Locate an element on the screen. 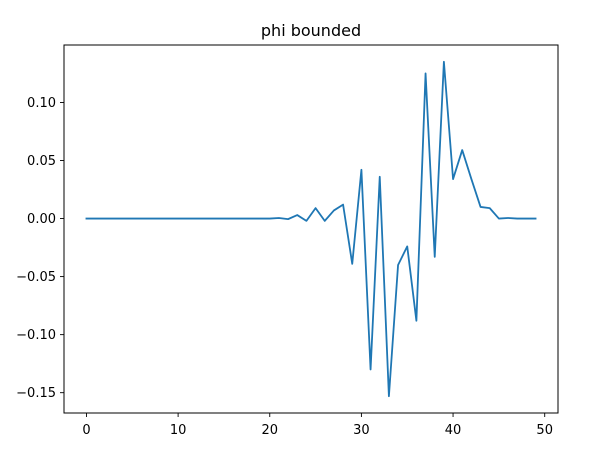  chart-title: phi bounded is located at coordinates (311, 30).